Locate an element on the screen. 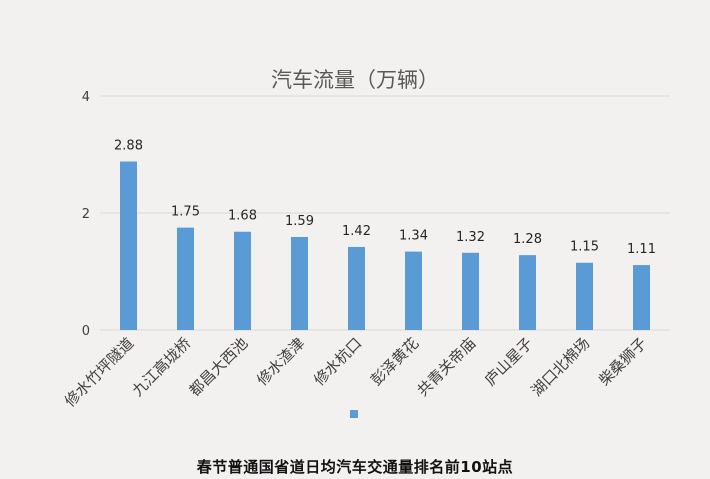 This screenshot has width=710, height=479. chart-title: 汽车流量（万辆） is located at coordinates (355, 80).